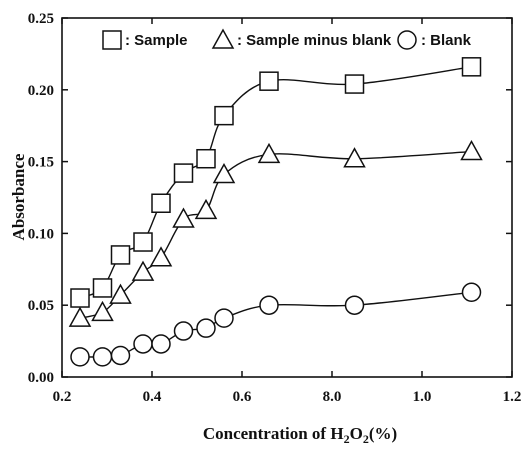  What do you see at coordinates (242, 397) in the screenshot?
I see `x-tick-label: 0.6` at bounding box center [242, 397].